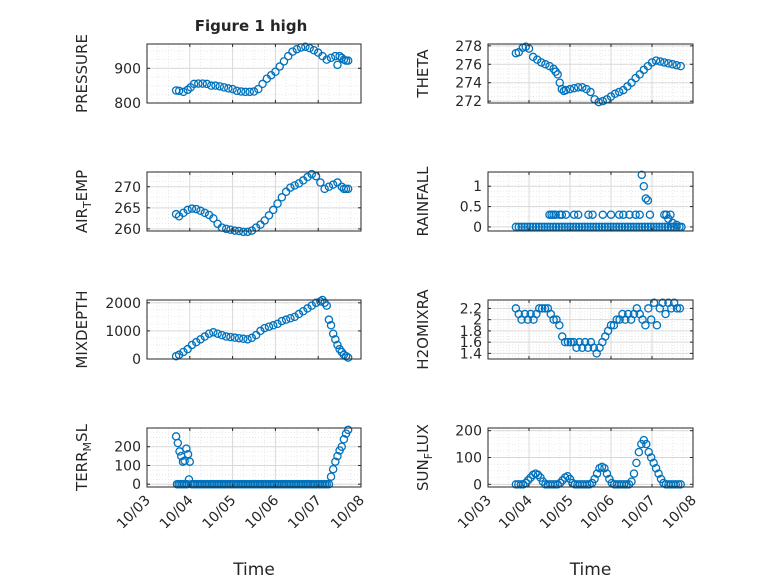 This screenshot has width=778, height=587. I want to click on subplot-air_temp: 260 265 270 AIRTEMP, so click(217, 203).